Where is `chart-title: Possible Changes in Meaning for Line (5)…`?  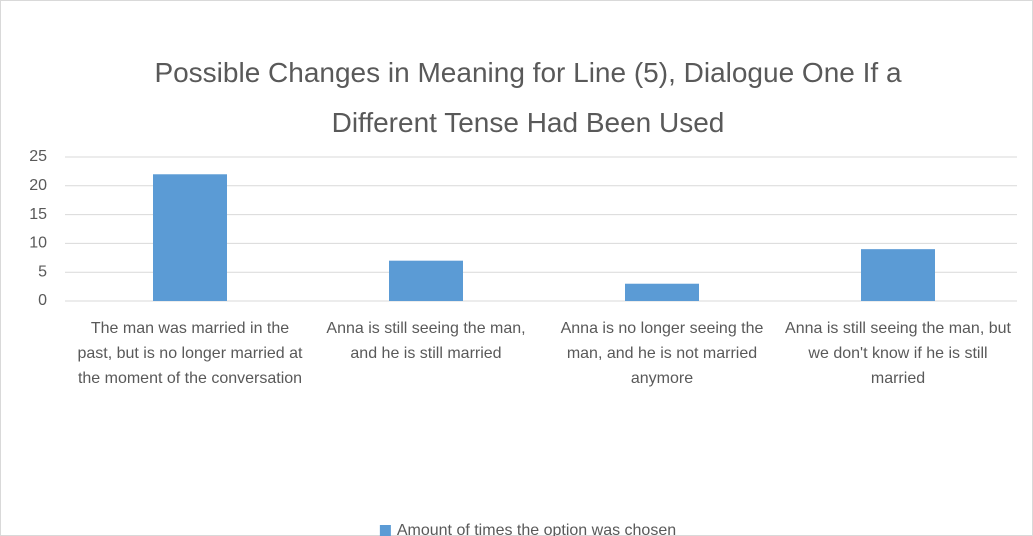 chart-title: Possible Changes in Meaning for Line (5)… is located at coordinates (528, 97).